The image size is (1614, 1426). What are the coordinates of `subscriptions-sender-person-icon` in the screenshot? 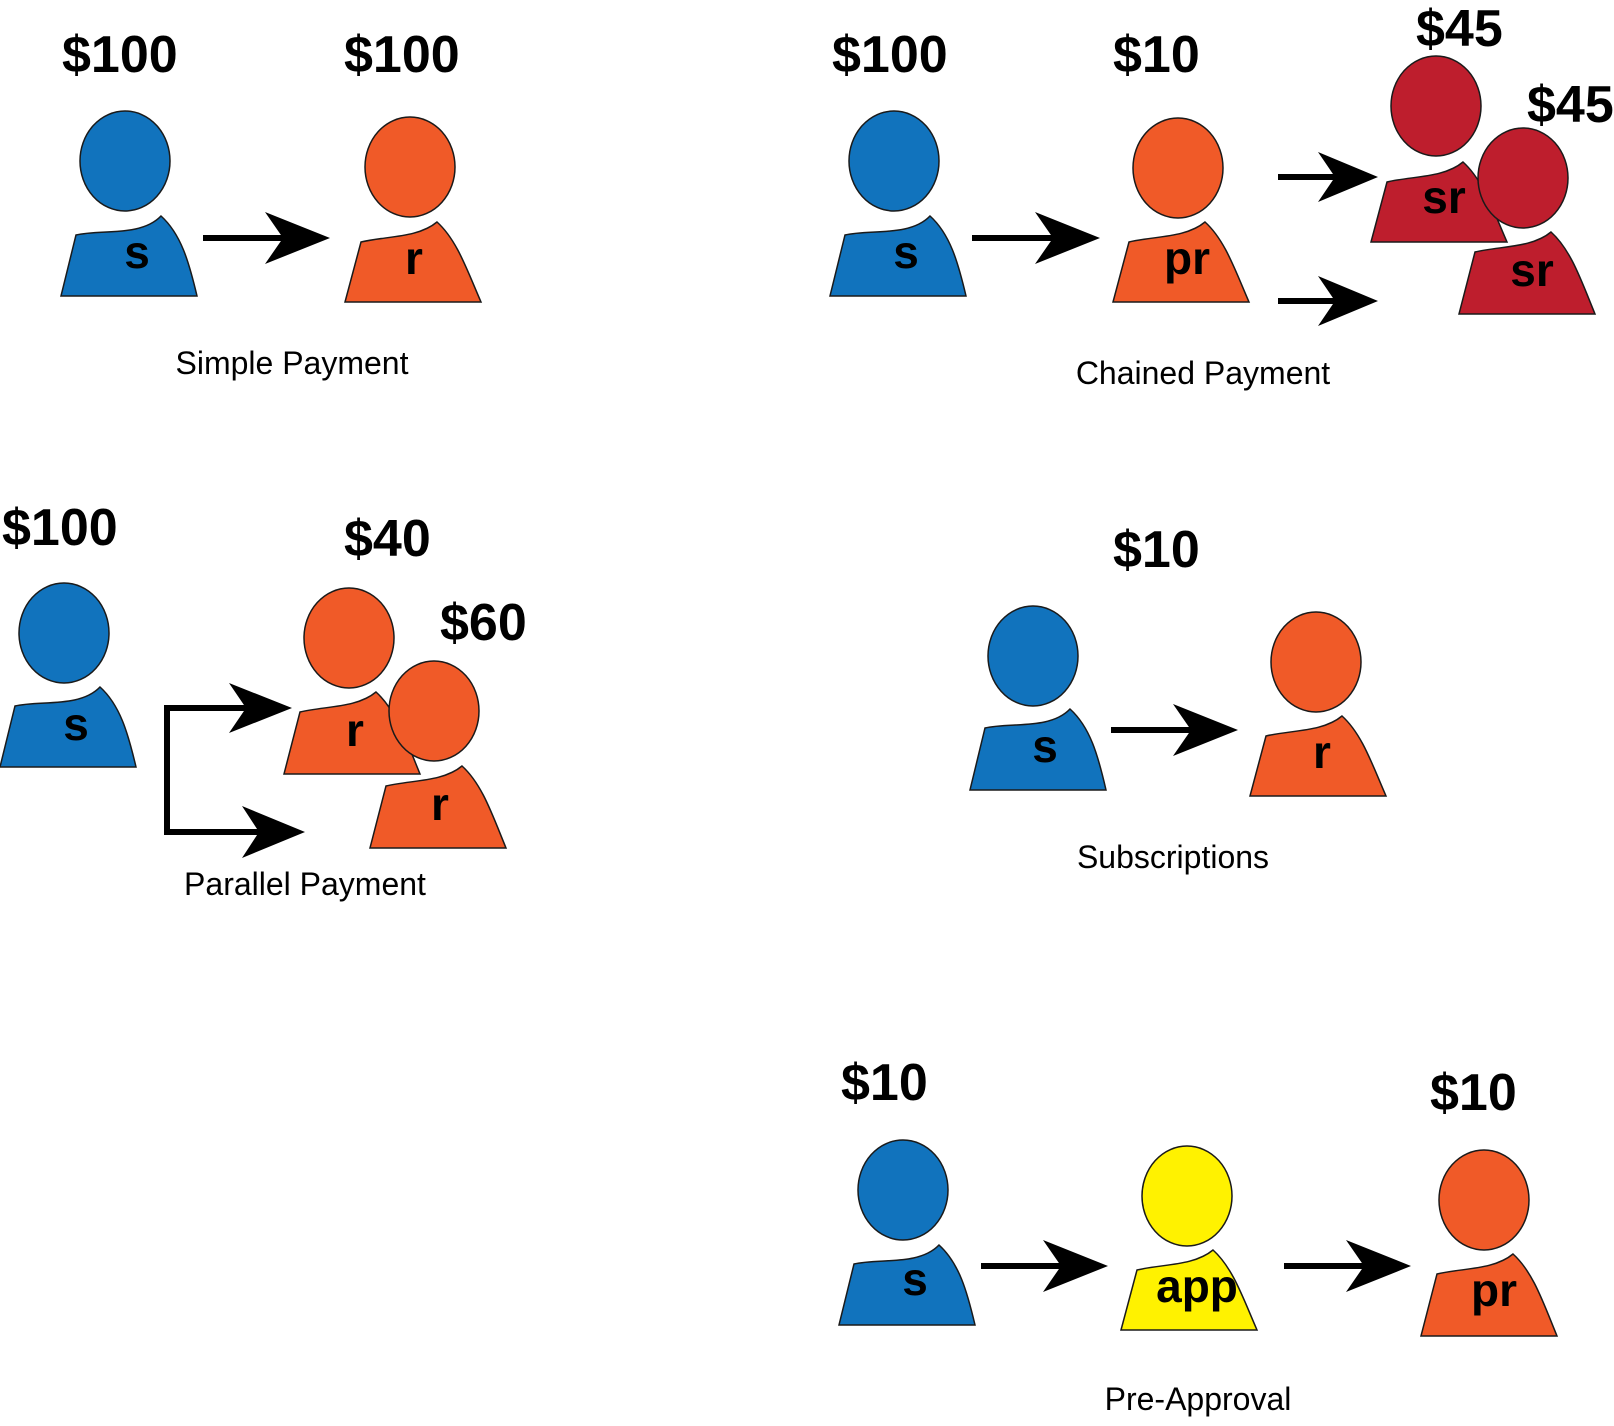 It's located at (1038, 698).